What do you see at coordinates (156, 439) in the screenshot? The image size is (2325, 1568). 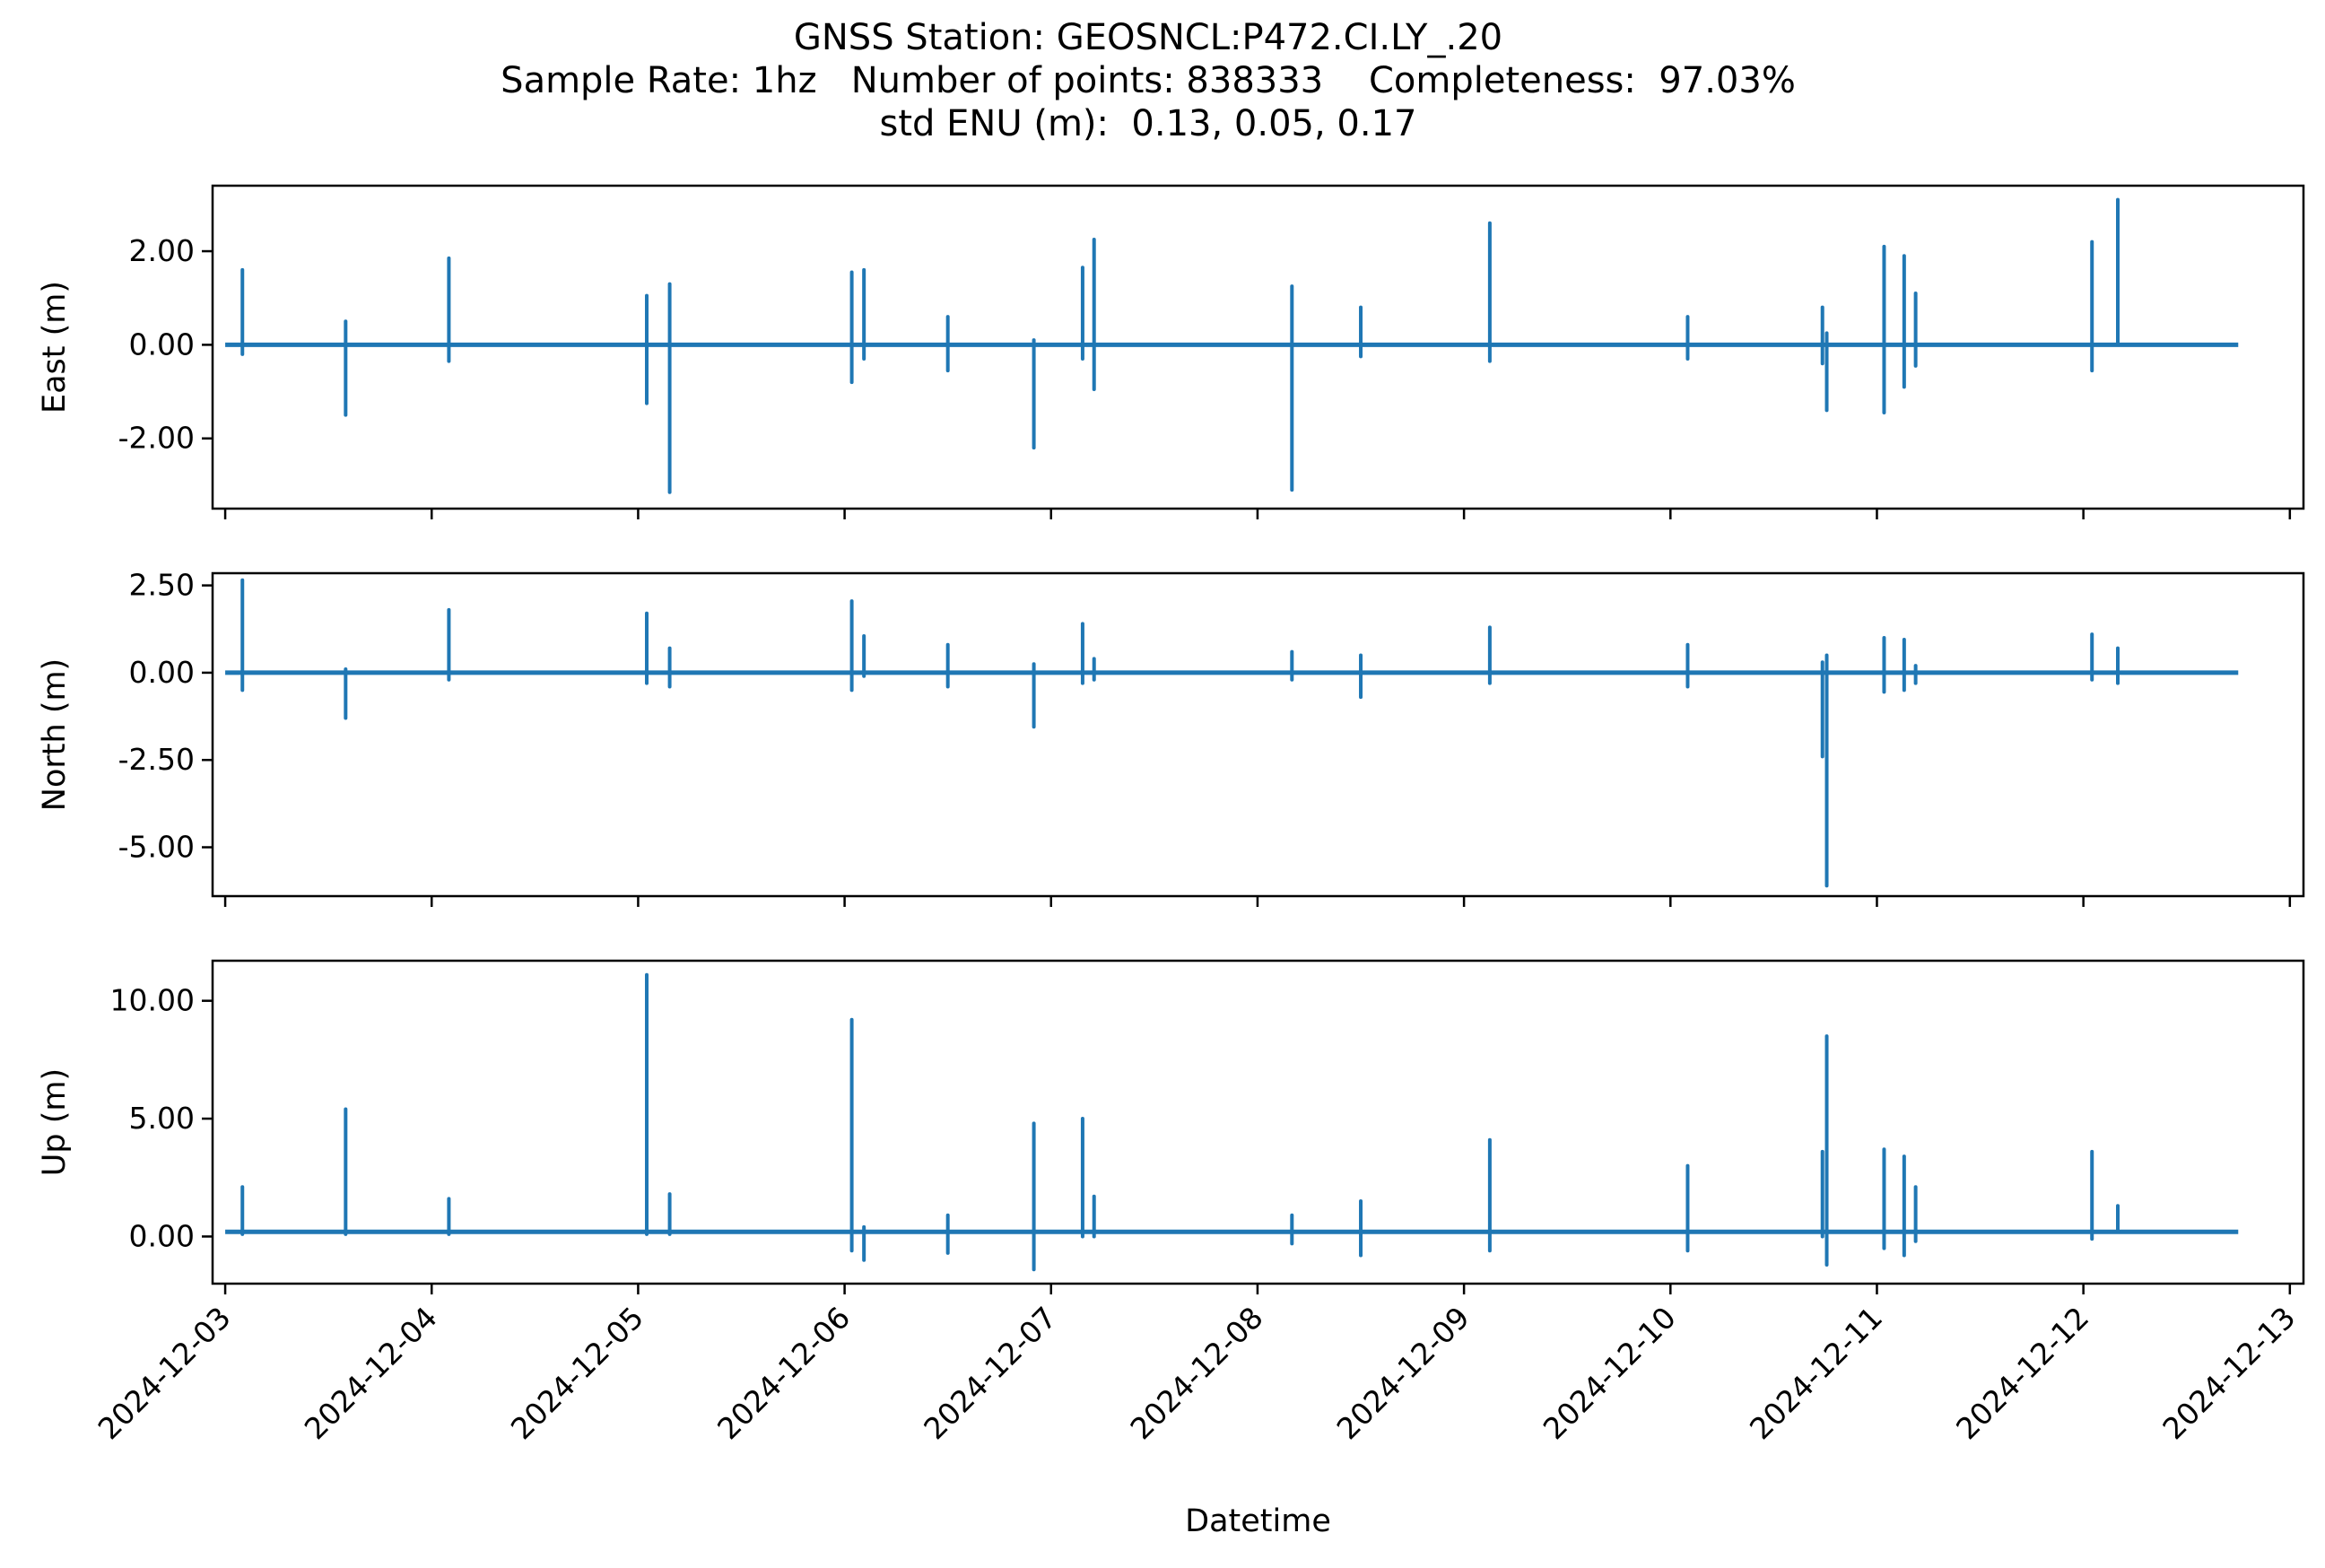 I see `east-ytick-label-2: -2.00` at bounding box center [156, 439].